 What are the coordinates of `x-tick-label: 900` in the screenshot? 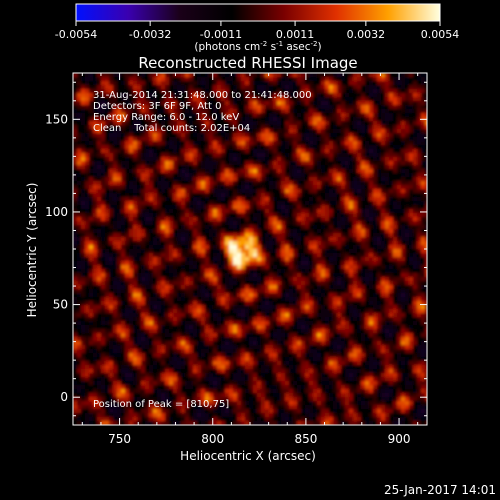 It's located at (399, 439).